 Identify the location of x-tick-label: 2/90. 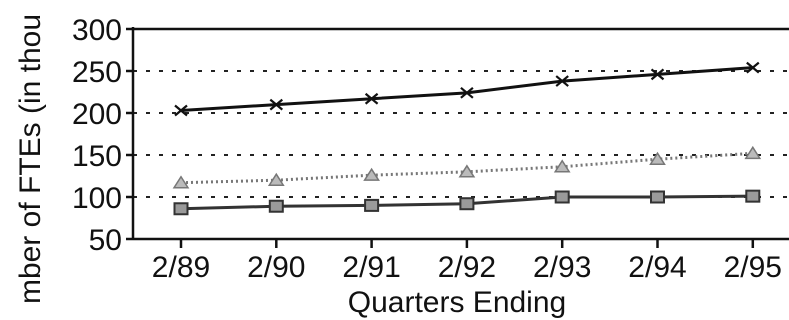
(276, 267).